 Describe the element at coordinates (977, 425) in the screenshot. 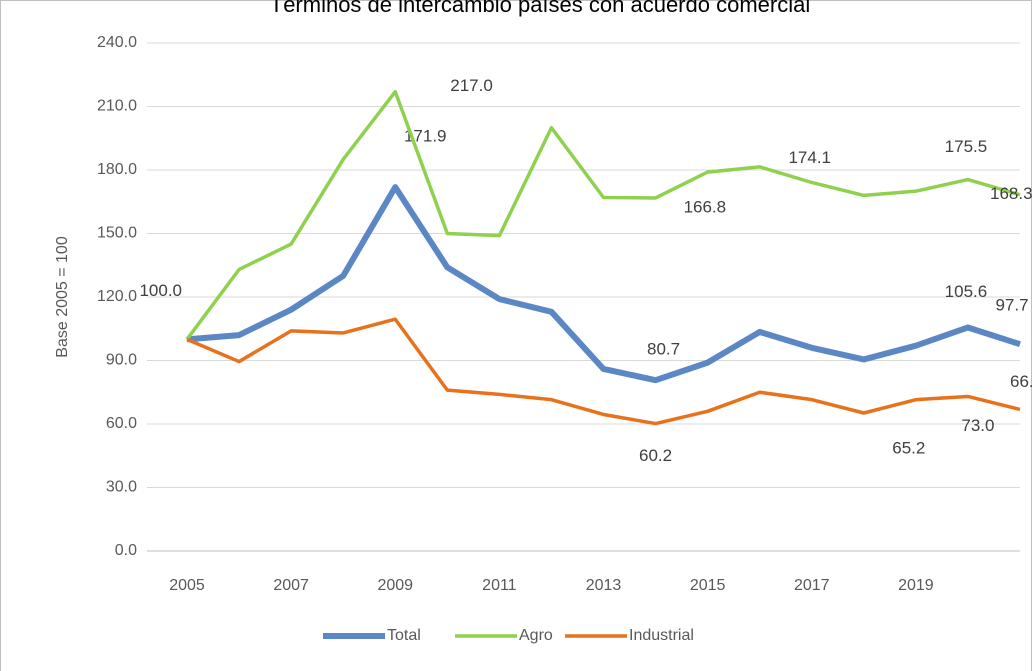

I see `data-label: 73.0` at that location.